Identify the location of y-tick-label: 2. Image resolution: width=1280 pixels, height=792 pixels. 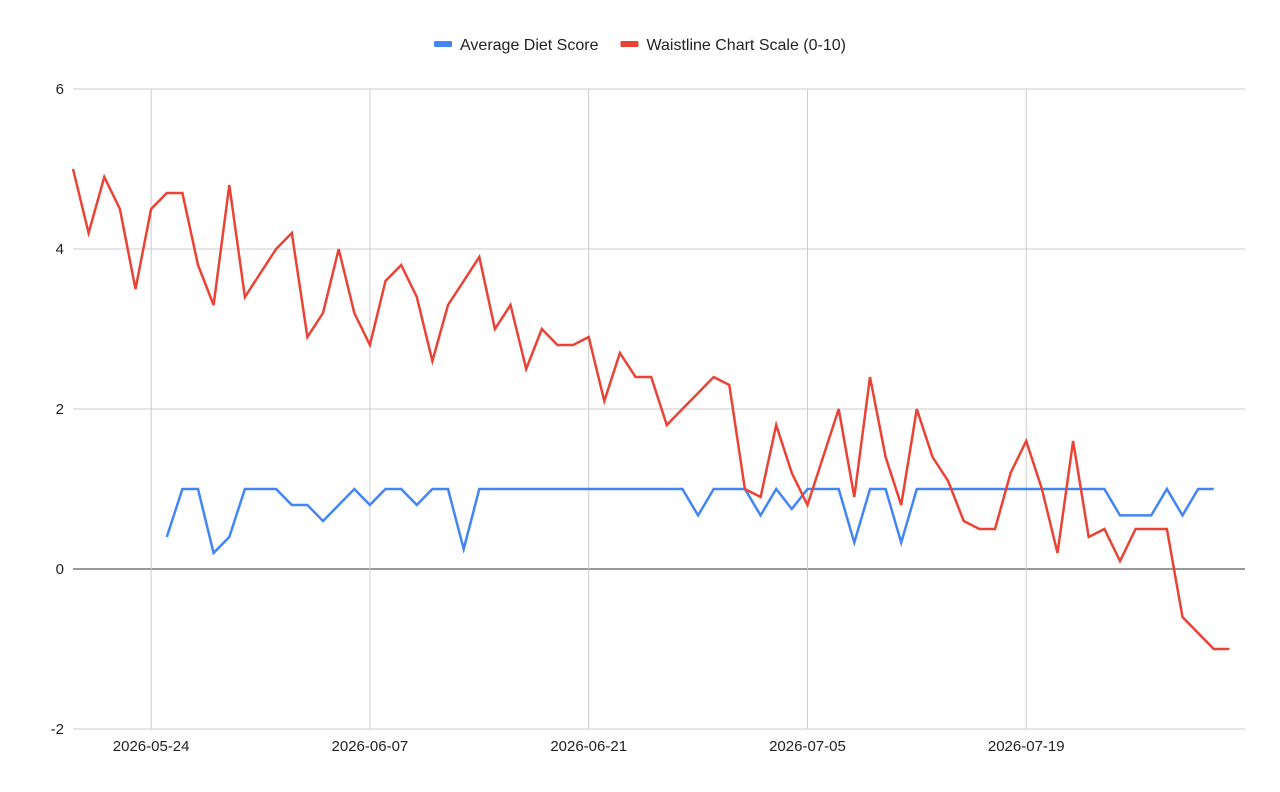
(60, 409).